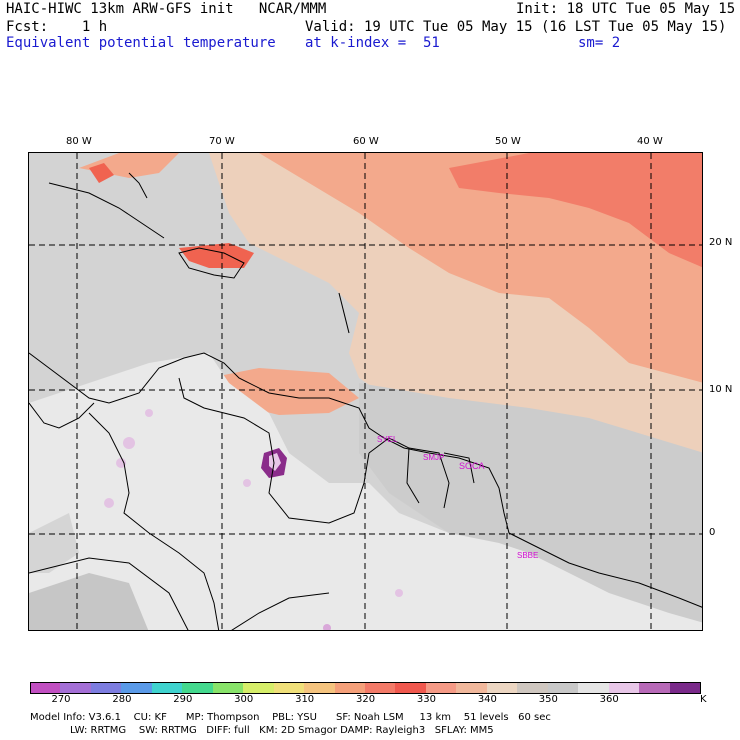 This screenshot has width=740, height=740. I want to click on init-time: Init: 18 UTC Tue 05 May 15, so click(626, 9).